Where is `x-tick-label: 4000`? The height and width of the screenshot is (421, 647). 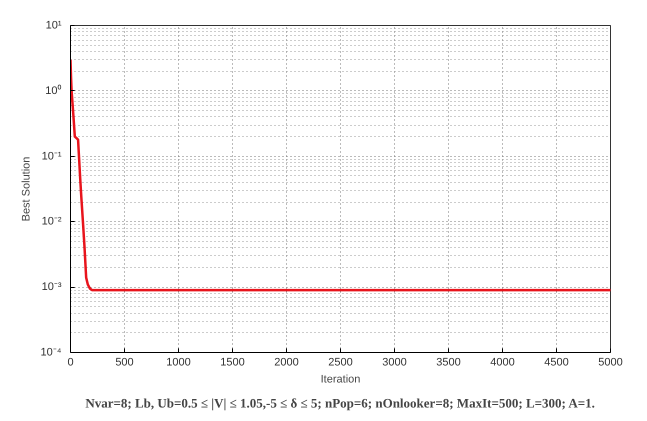 x-tick-label: 4000 is located at coordinates (502, 362).